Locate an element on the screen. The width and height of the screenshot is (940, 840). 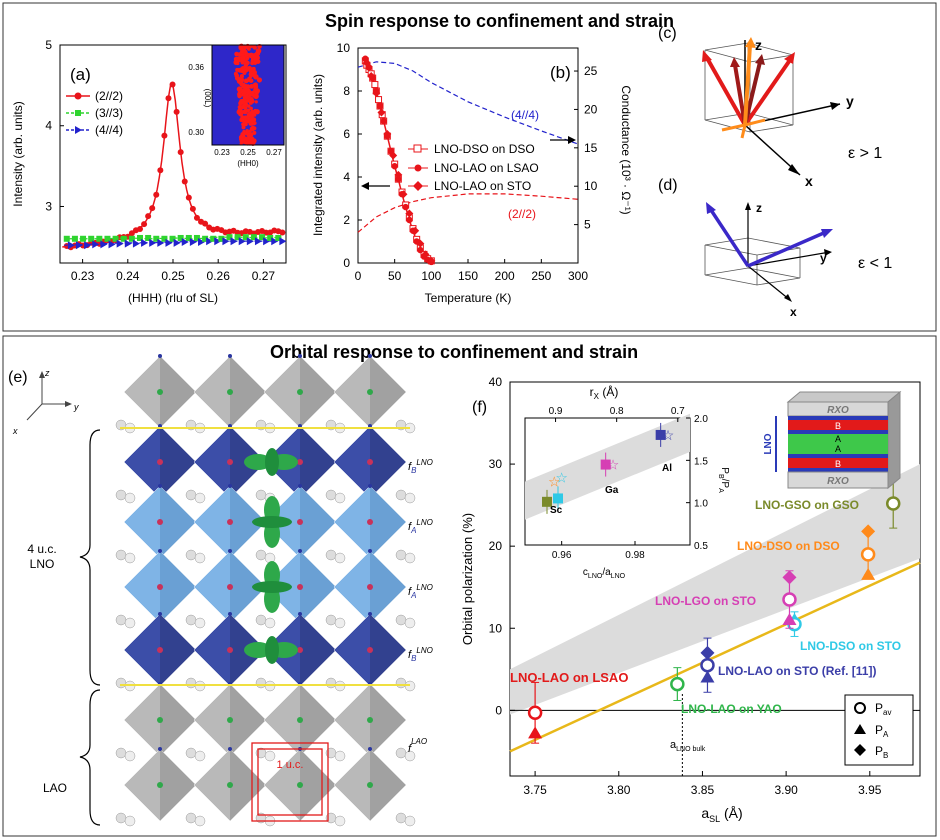
panel-d-label: (d) is located at coordinates (668, 185).